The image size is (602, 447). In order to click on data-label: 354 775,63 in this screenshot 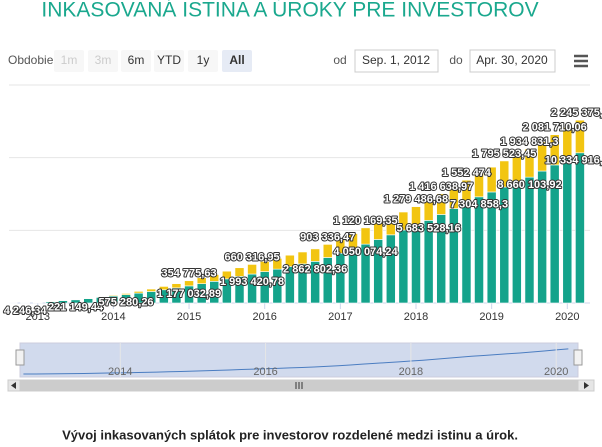, I will do `click(189, 274)`.